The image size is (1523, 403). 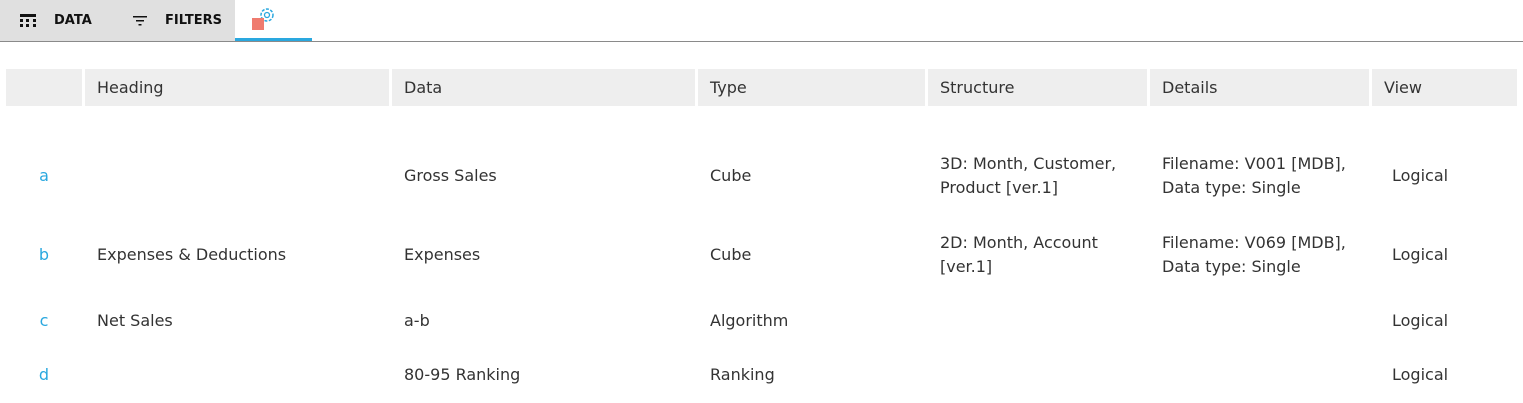 What do you see at coordinates (1259, 87) in the screenshot?
I see `col-details: Details` at bounding box center [1259, 87].